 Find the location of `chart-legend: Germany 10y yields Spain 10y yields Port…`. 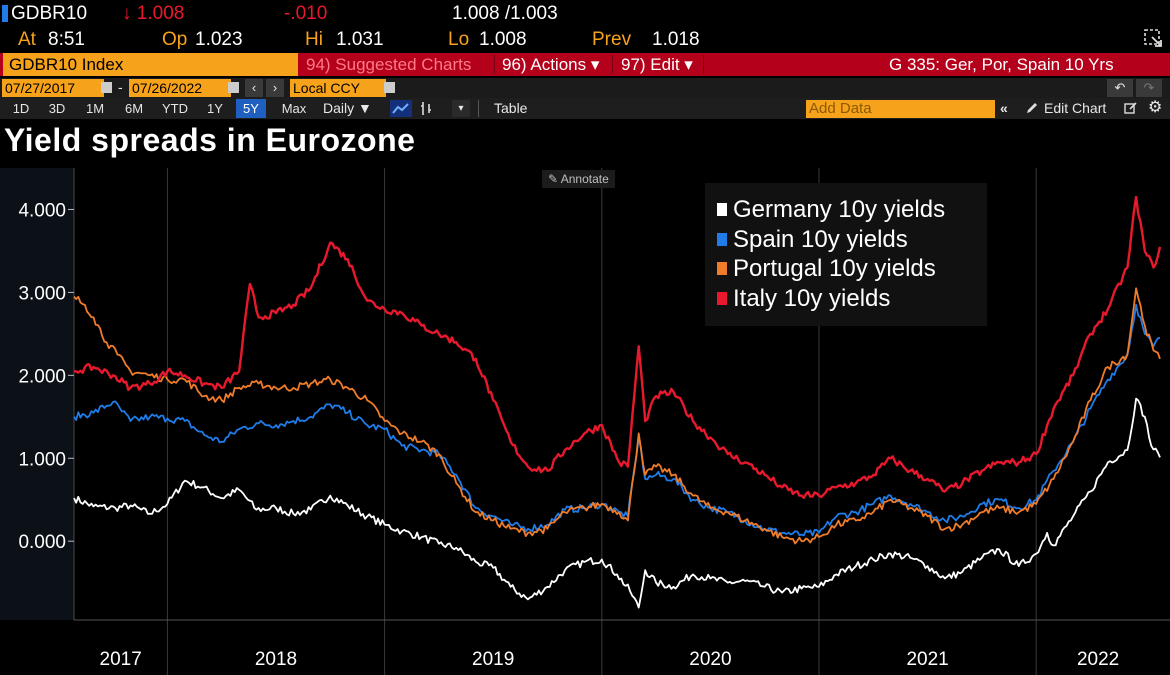

chart-legend: Germany 10y yields Spain 10y yields Port… is located at coordinates (846, 254).